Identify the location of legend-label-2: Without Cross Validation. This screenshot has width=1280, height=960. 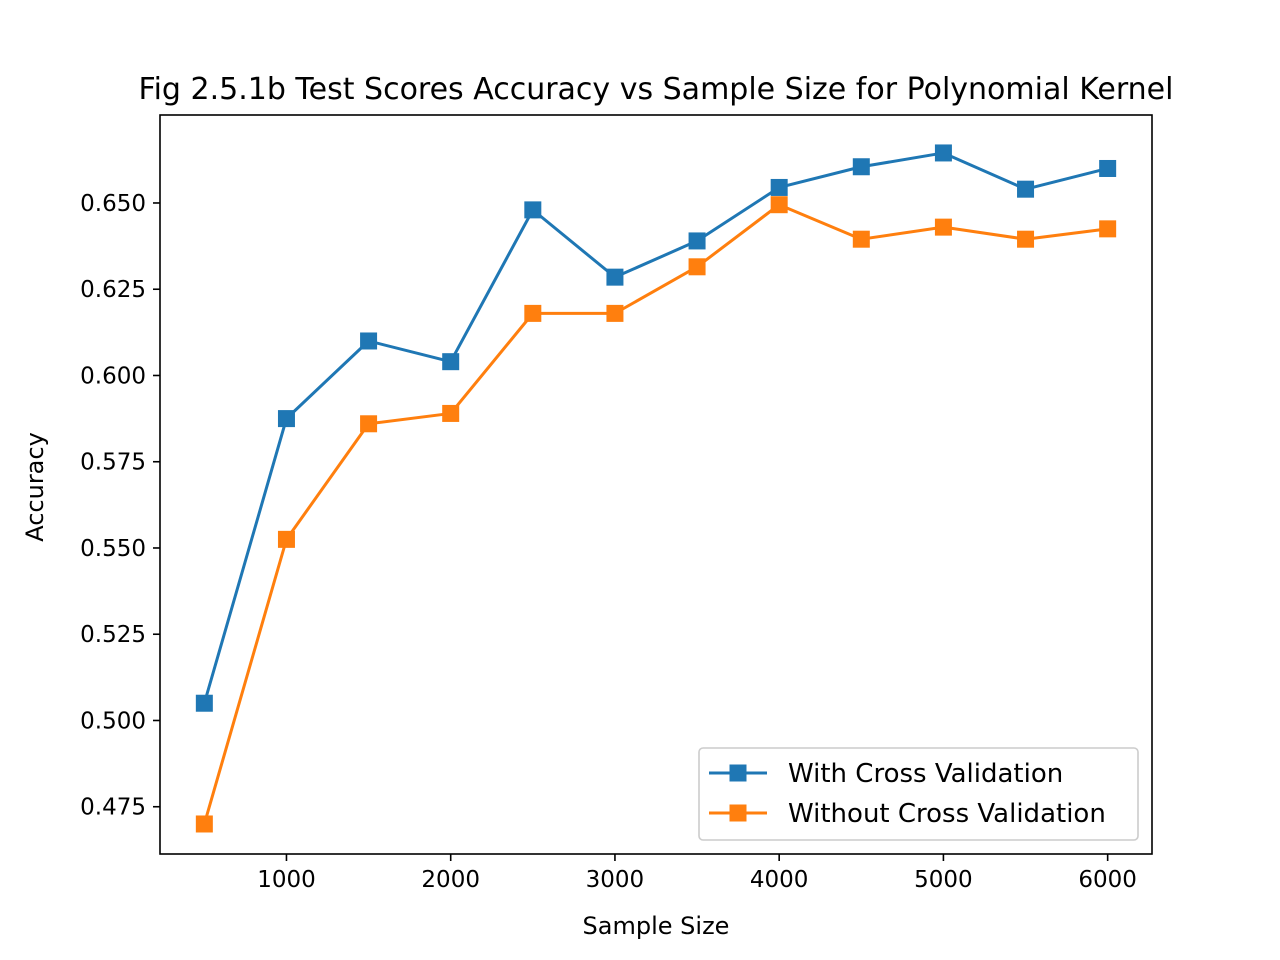
(947, 814).